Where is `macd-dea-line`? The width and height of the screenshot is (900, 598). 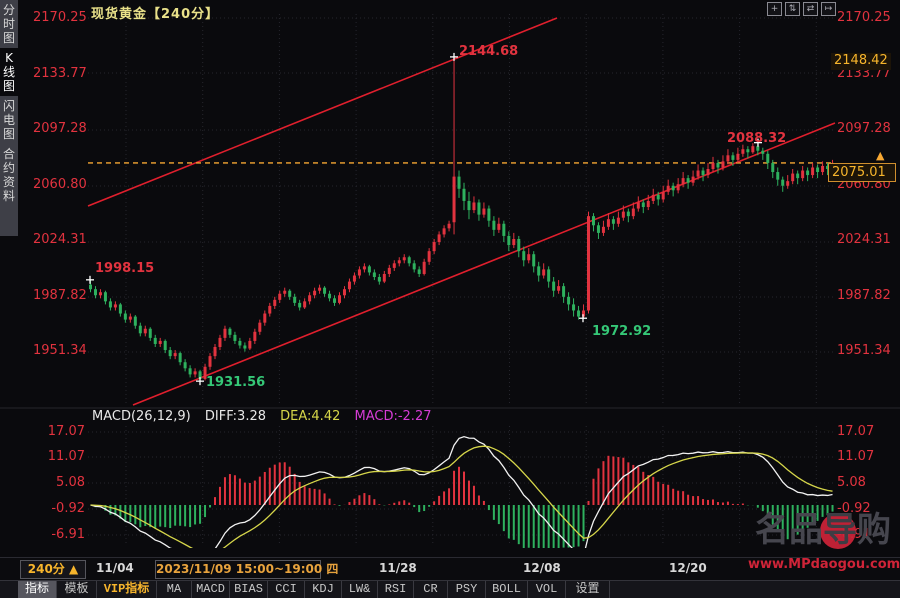
macd-dea-line is located at coordinates (461, 496).